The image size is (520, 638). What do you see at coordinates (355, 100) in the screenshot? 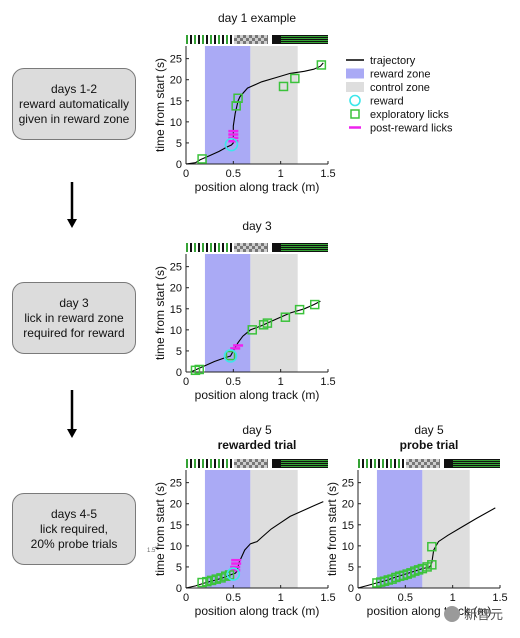
I see `legend-swatch-reward` at bounding box center [355, 100].